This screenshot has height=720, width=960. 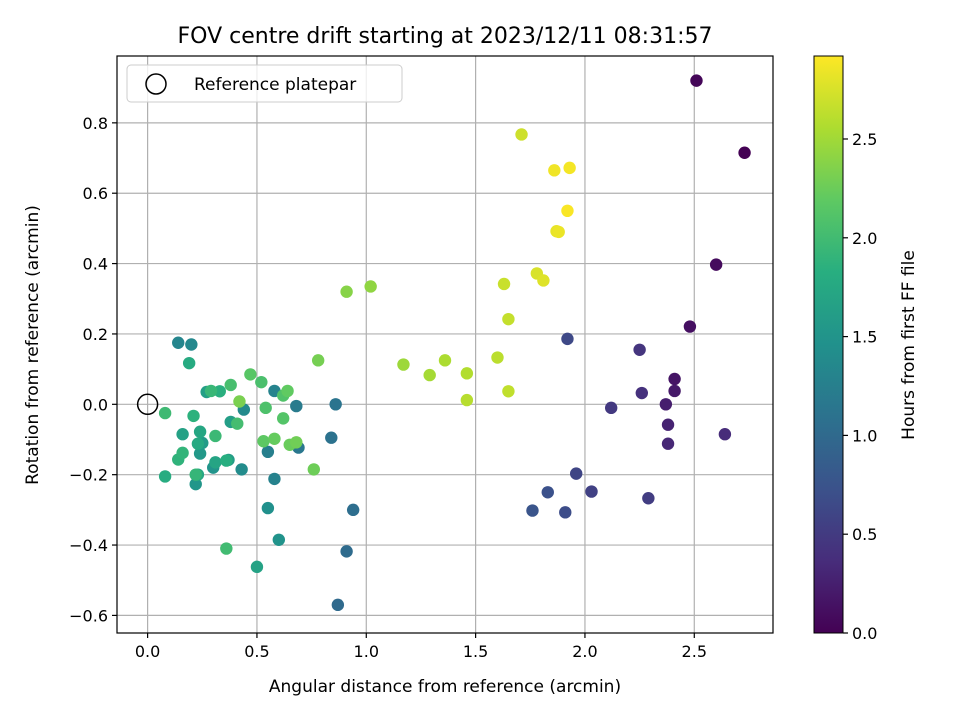 I want to click on reference-platepar-marker, so click(x=147, y=404).